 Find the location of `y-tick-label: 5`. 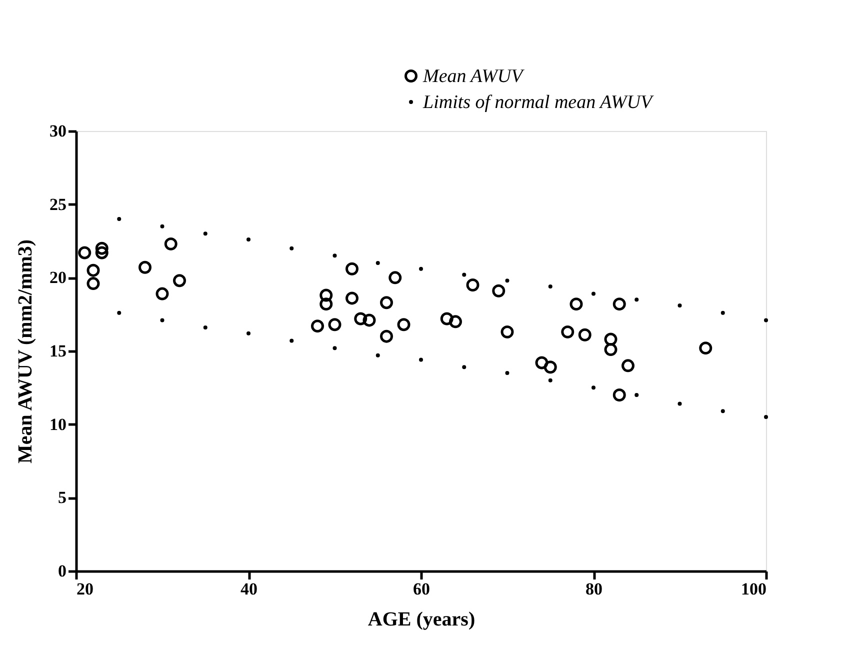

y-tick-label: 5 is located at coordinates (62, 498).